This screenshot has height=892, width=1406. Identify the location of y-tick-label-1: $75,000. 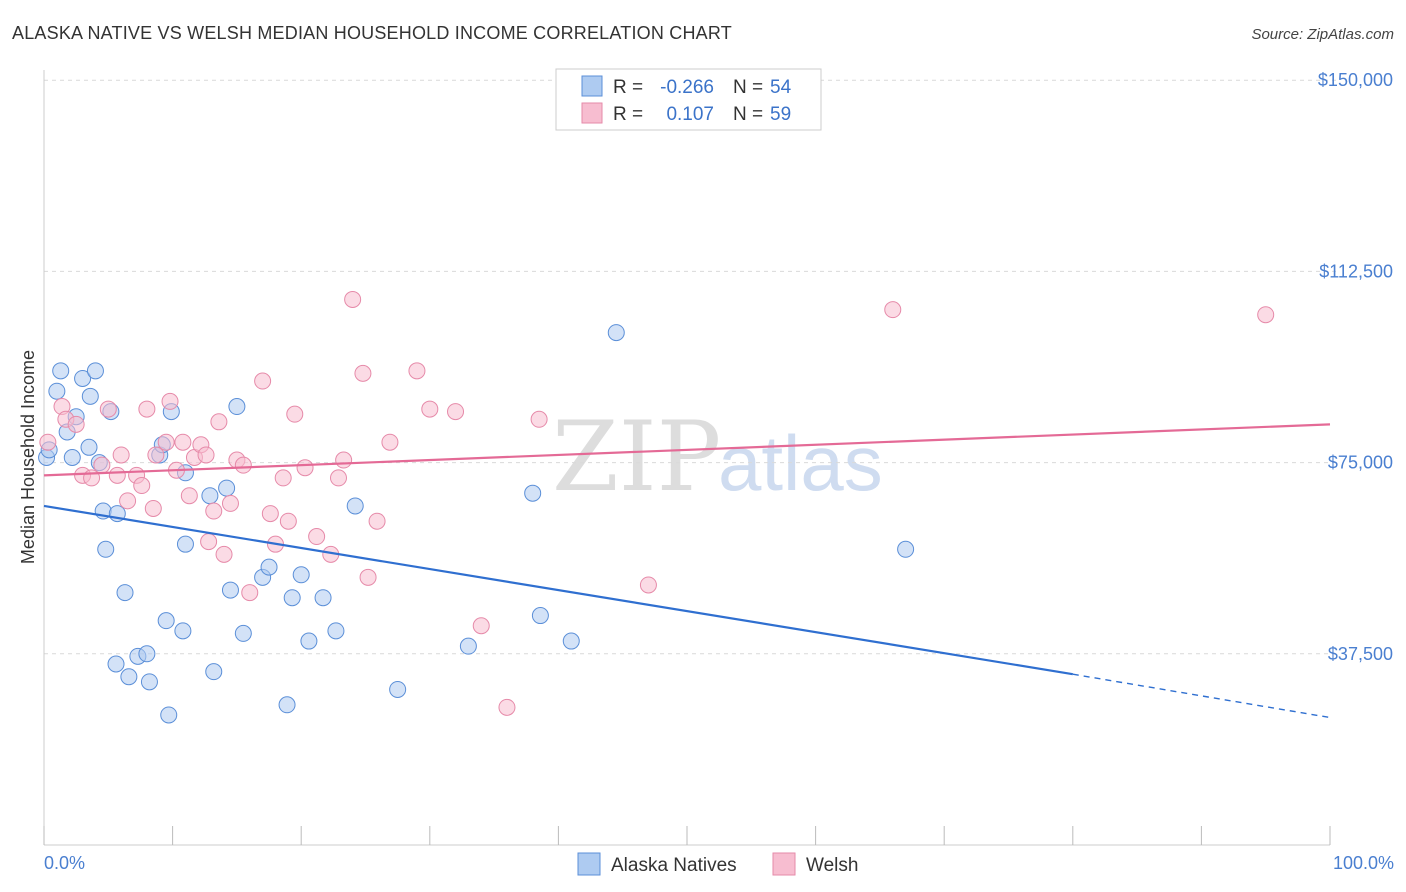
(1360, 463).